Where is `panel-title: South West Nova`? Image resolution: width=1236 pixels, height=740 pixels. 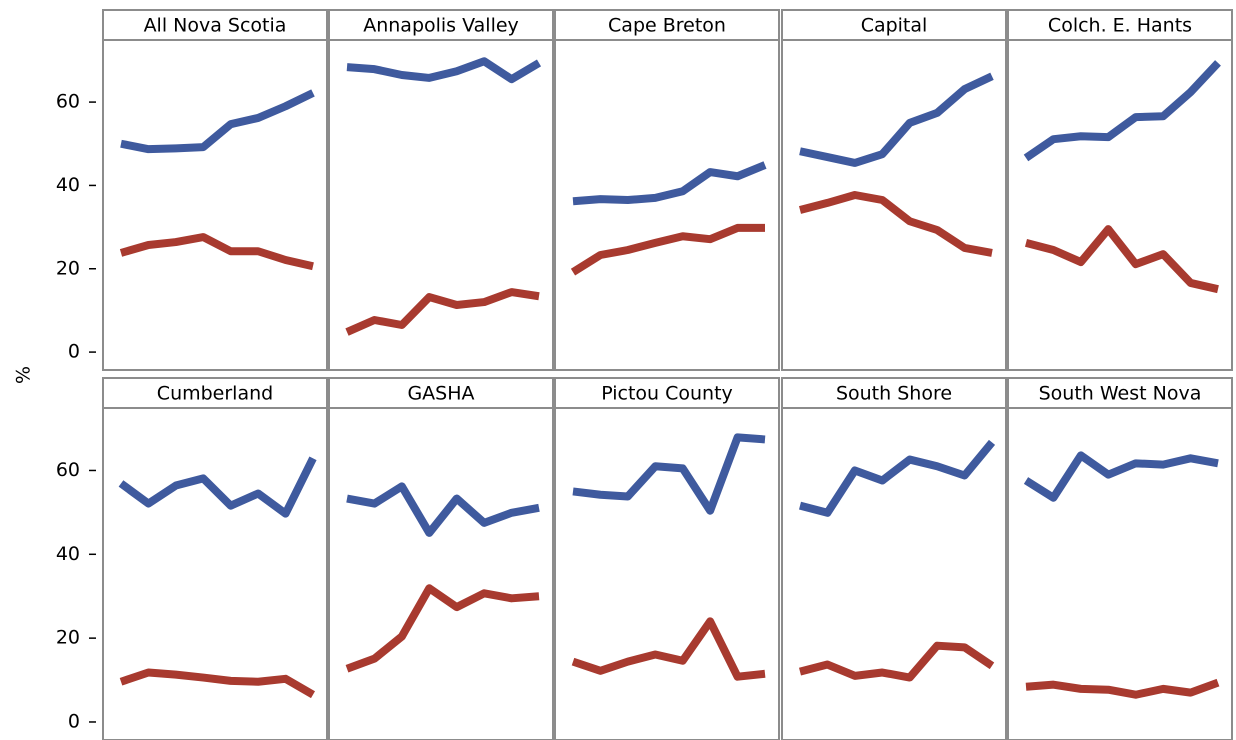 panel-title: South West Nova is located at coordinates (1120, 394).